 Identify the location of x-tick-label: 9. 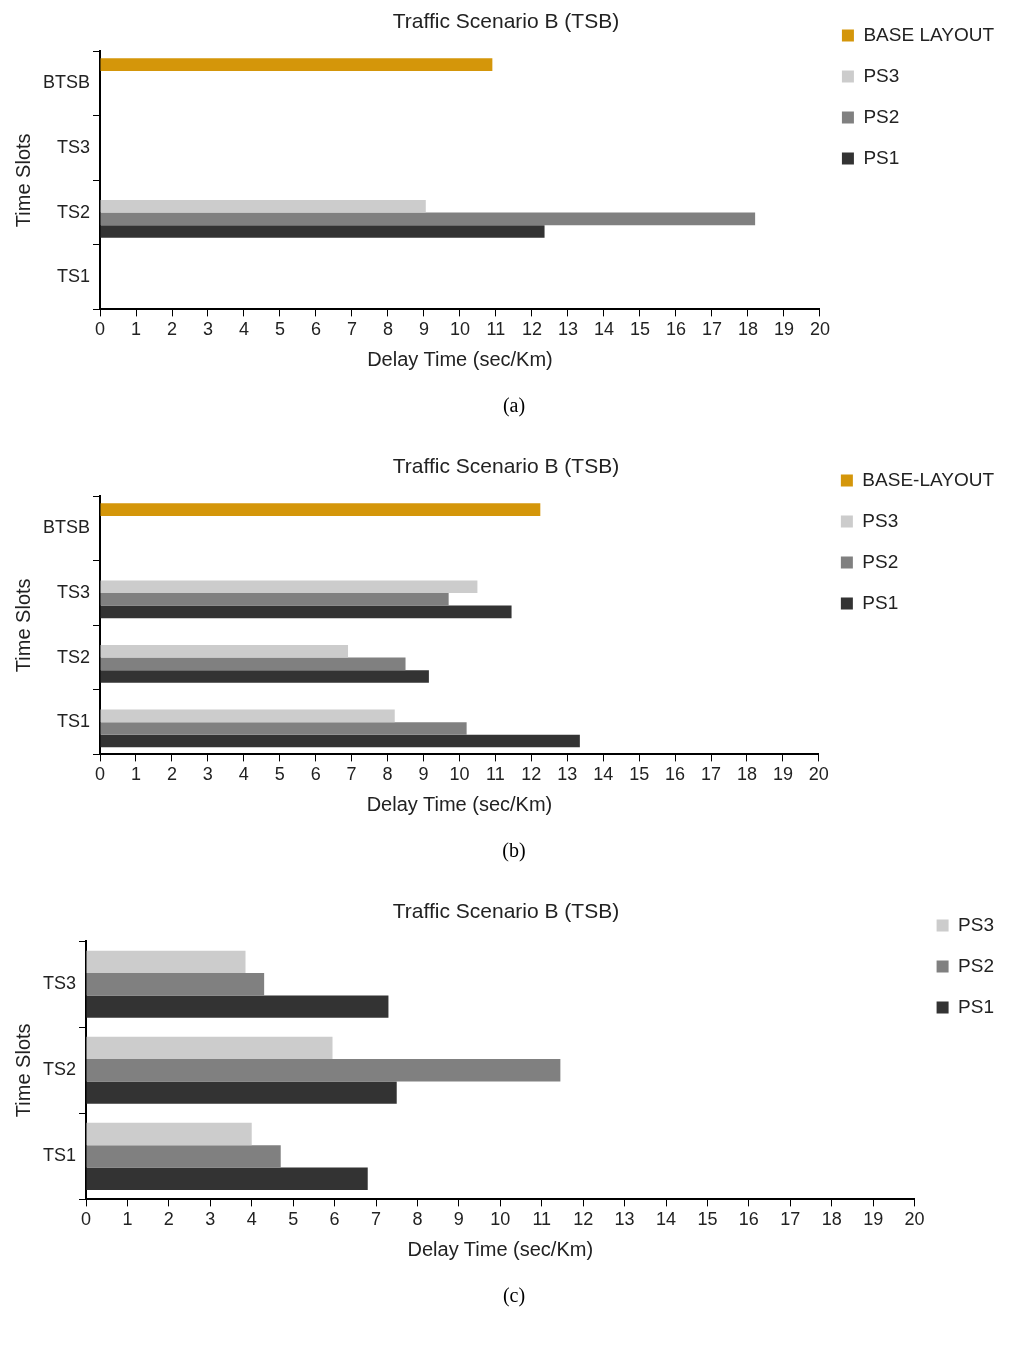
(458, 1219).